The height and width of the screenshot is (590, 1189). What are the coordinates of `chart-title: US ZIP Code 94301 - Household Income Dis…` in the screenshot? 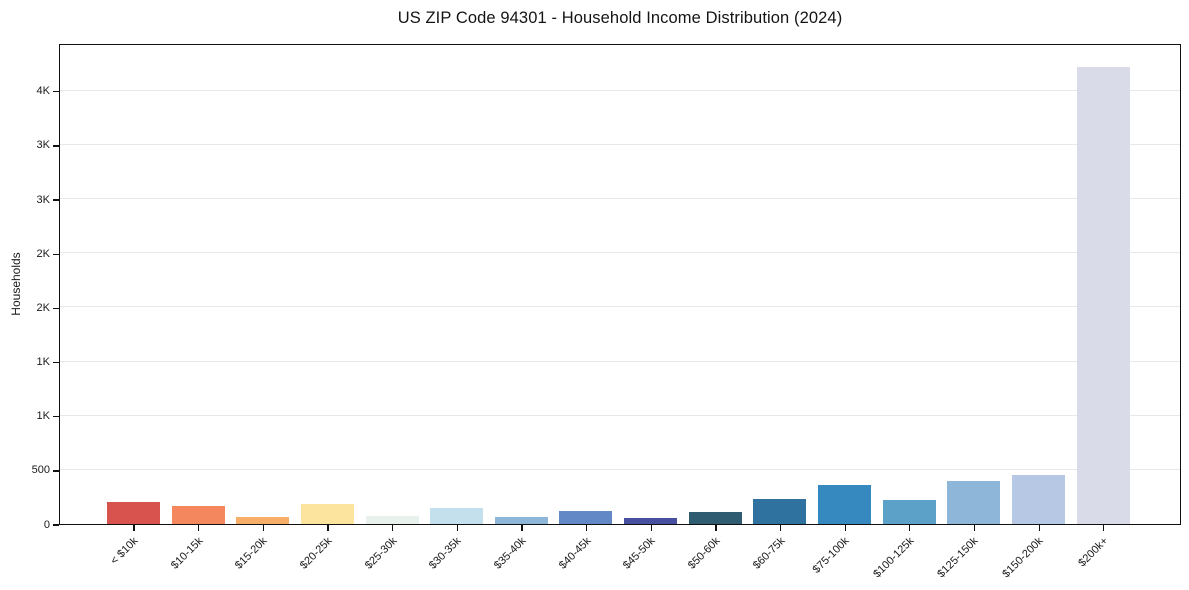 It's located at (620, 18).